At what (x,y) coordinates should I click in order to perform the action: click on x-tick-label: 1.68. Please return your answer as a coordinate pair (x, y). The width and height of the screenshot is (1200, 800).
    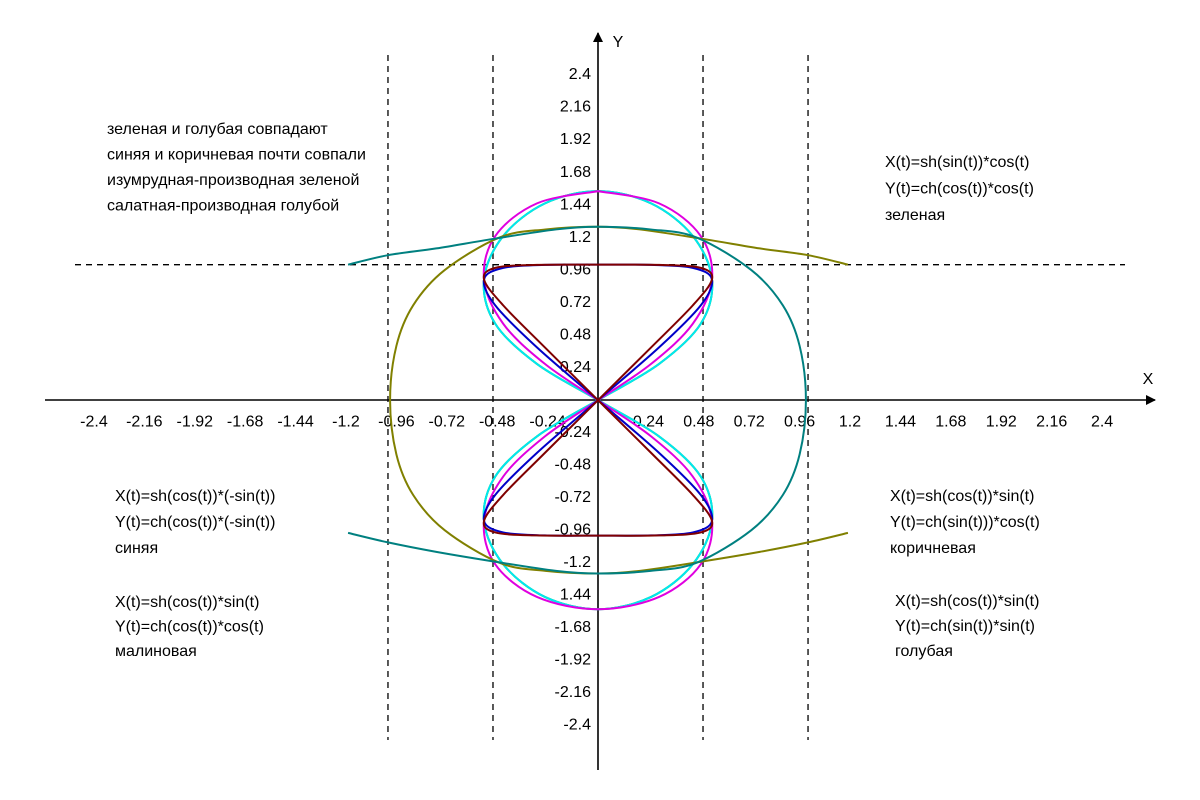
    Looking at the image, I should click on (950, 421).